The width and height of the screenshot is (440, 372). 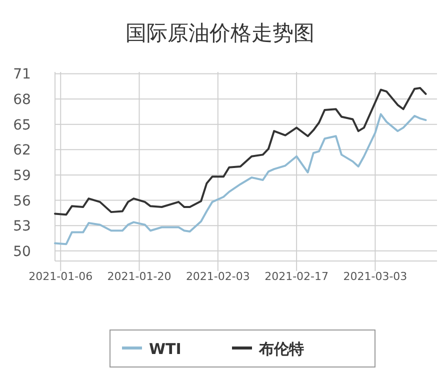 I want to click on x-tick-label: 2021-03-03, so click(x=375, y=276).